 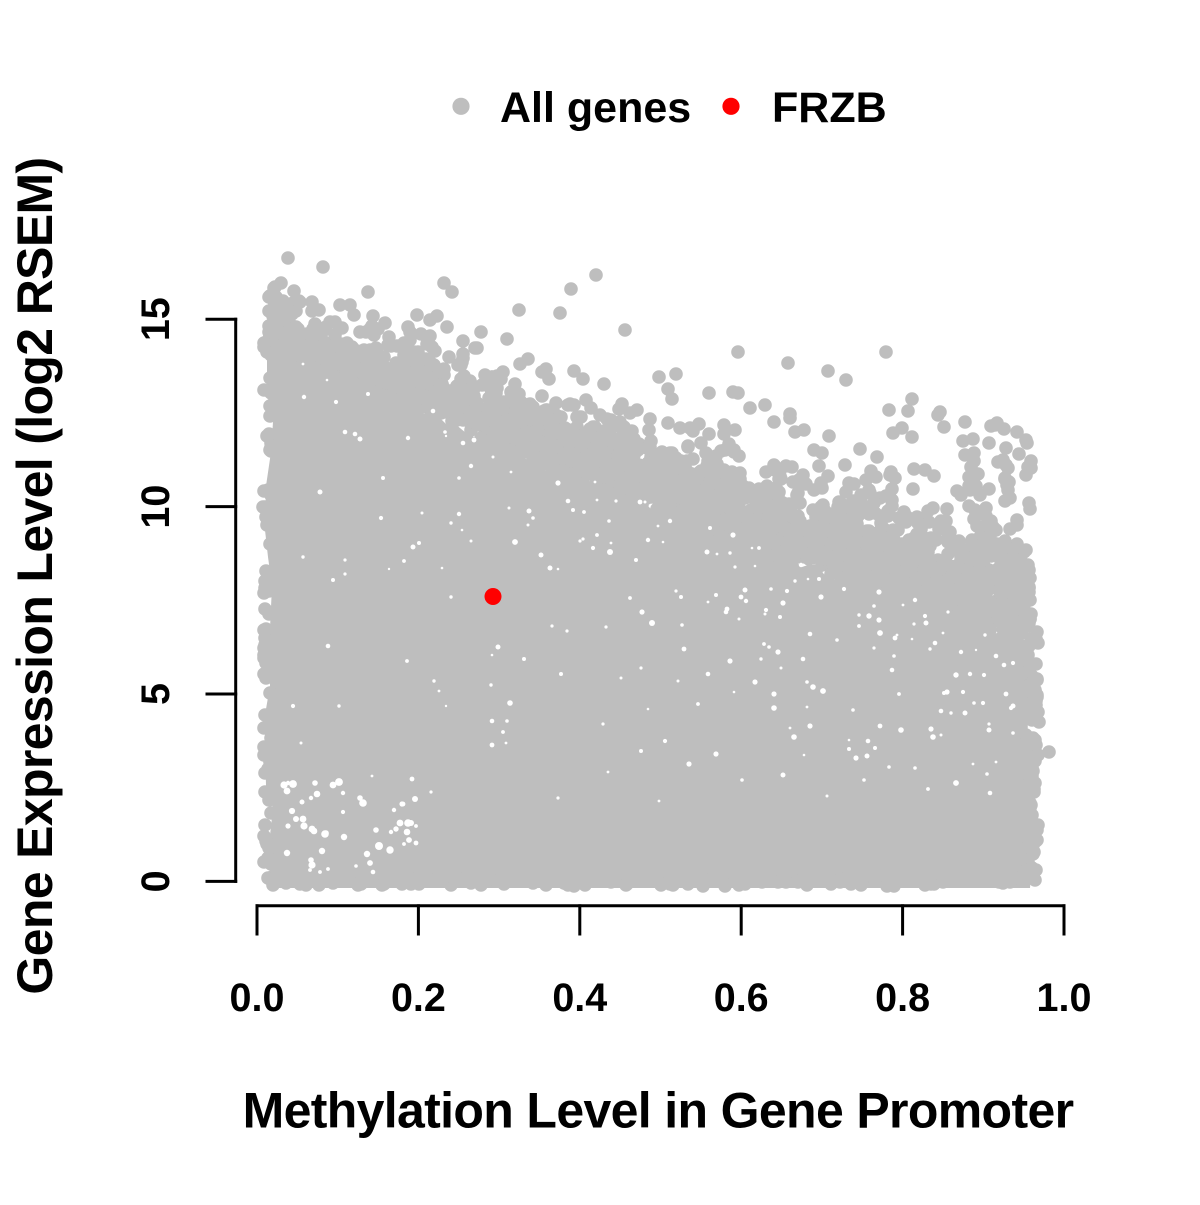 I want to click on svg-text: 0.2, so click(x=418, y=998).